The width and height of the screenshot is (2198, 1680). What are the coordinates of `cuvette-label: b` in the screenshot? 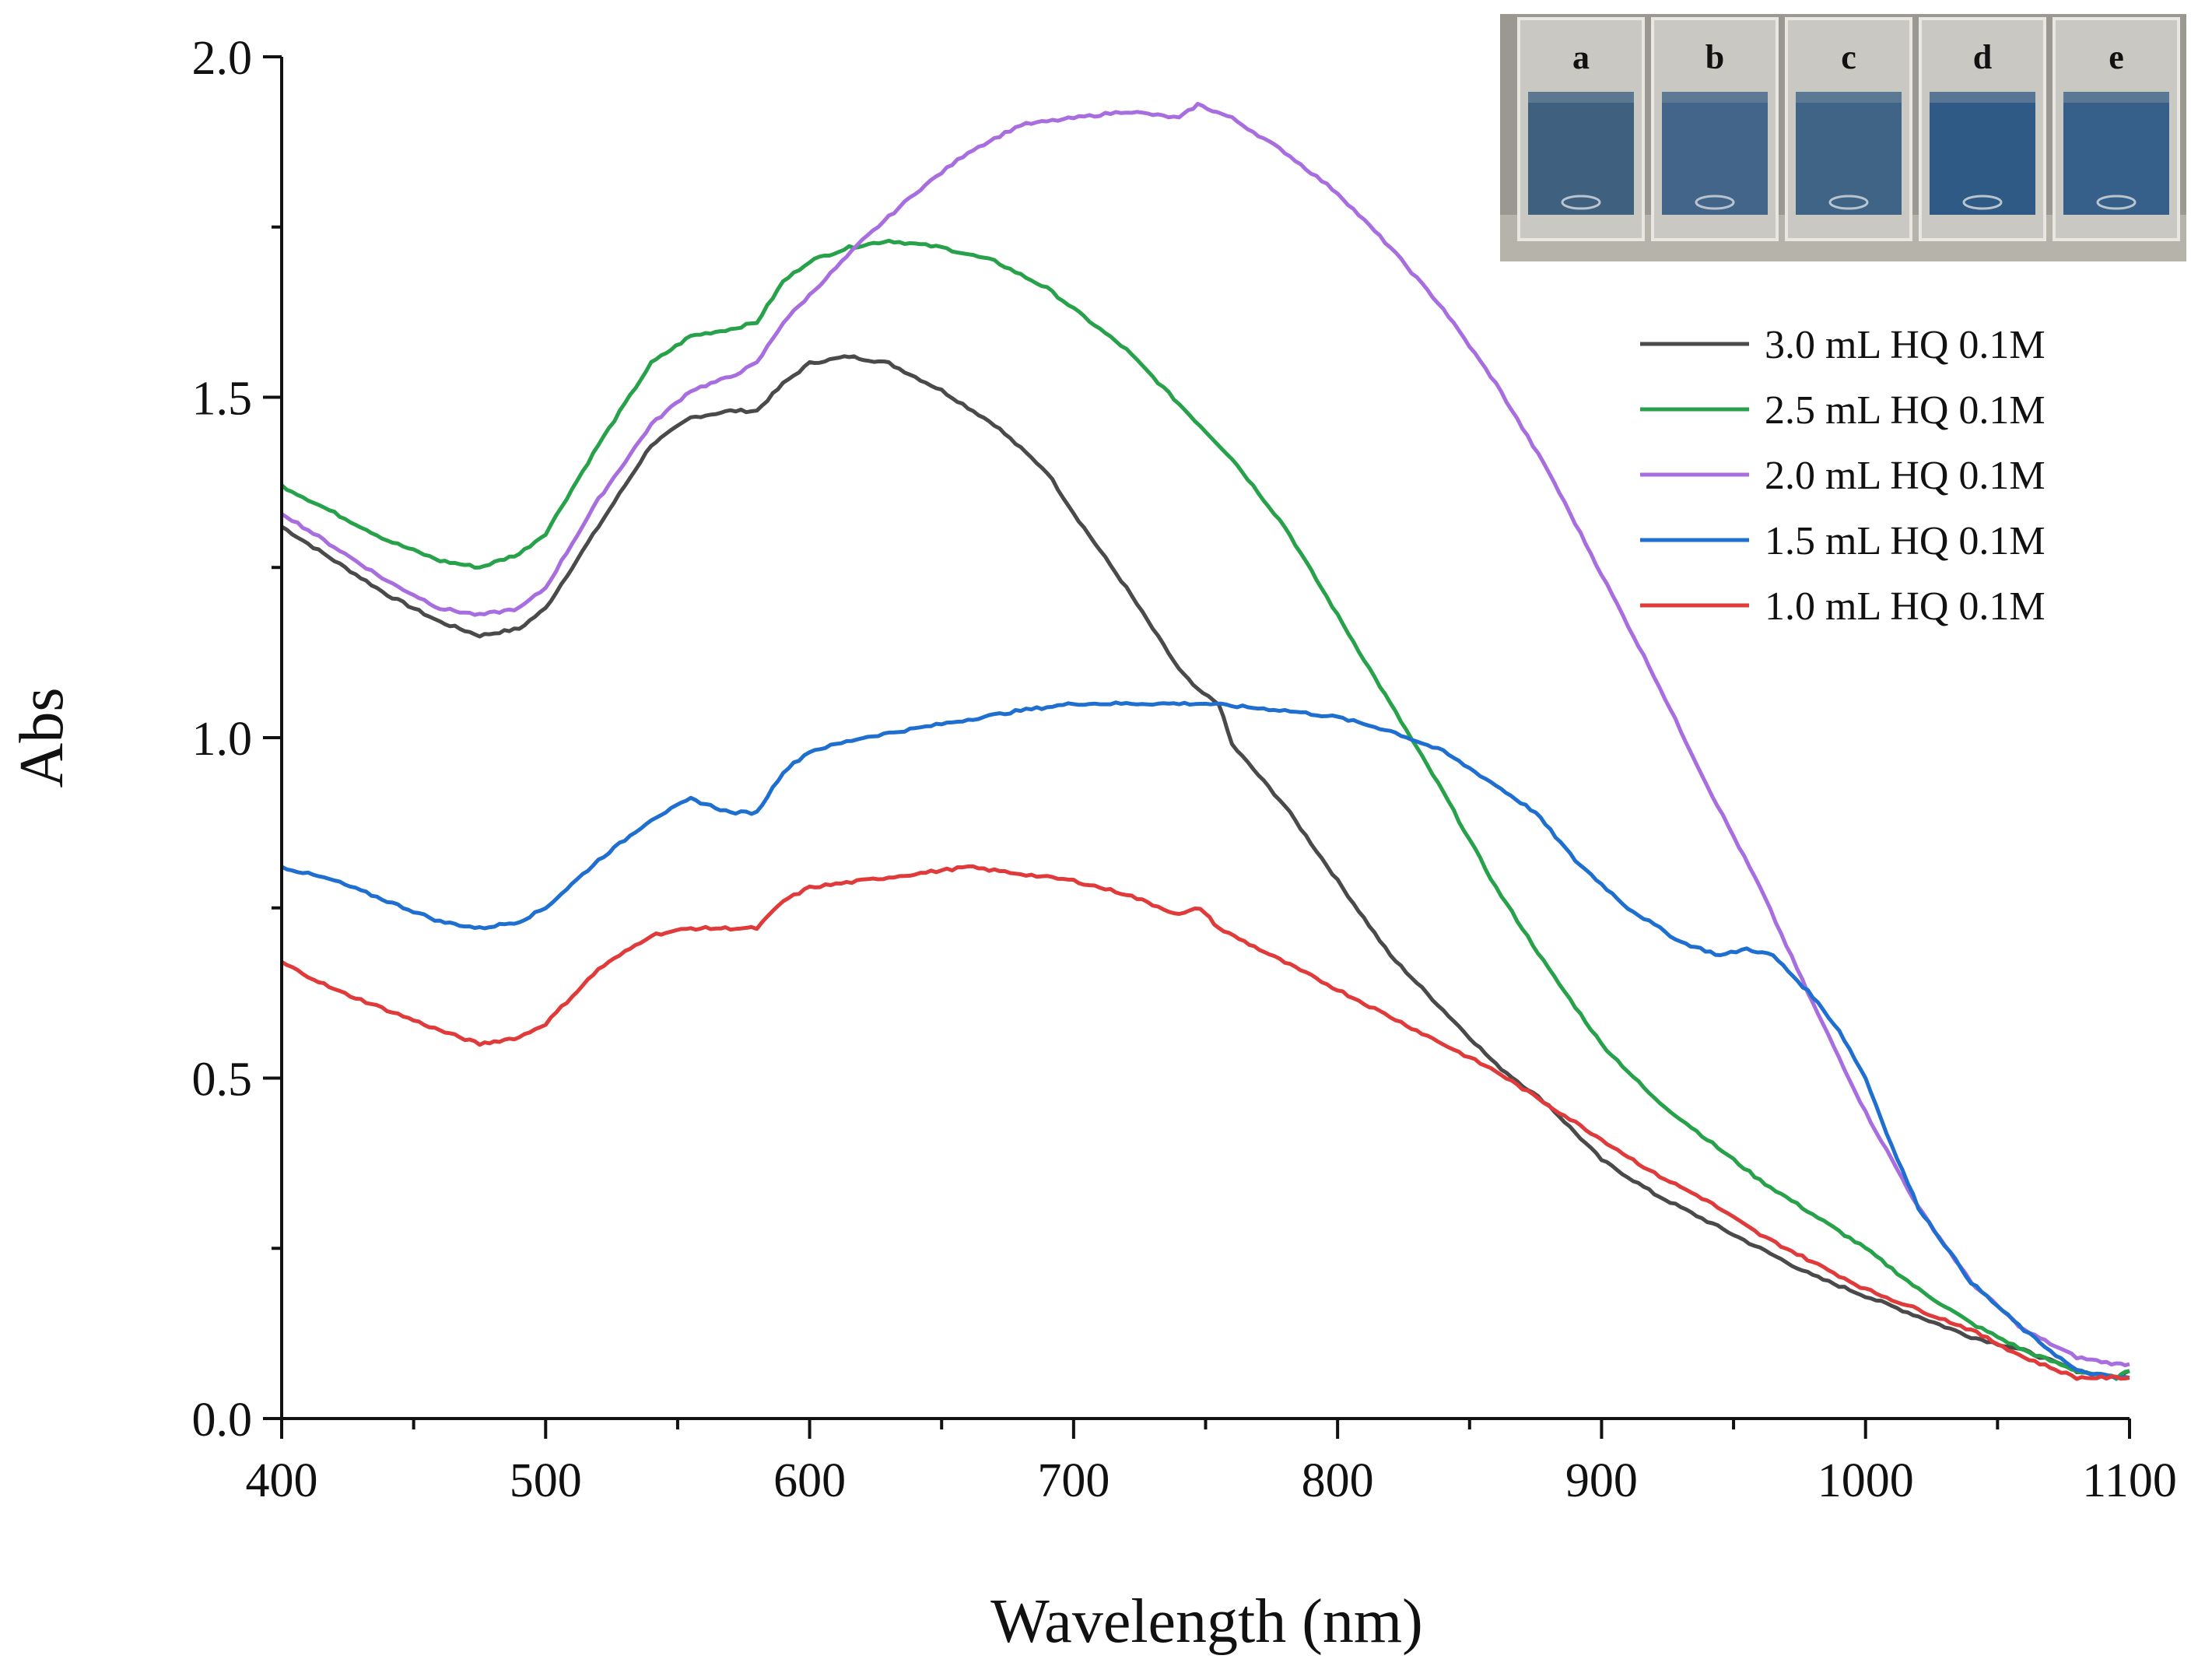 It's located at (1714, 57).